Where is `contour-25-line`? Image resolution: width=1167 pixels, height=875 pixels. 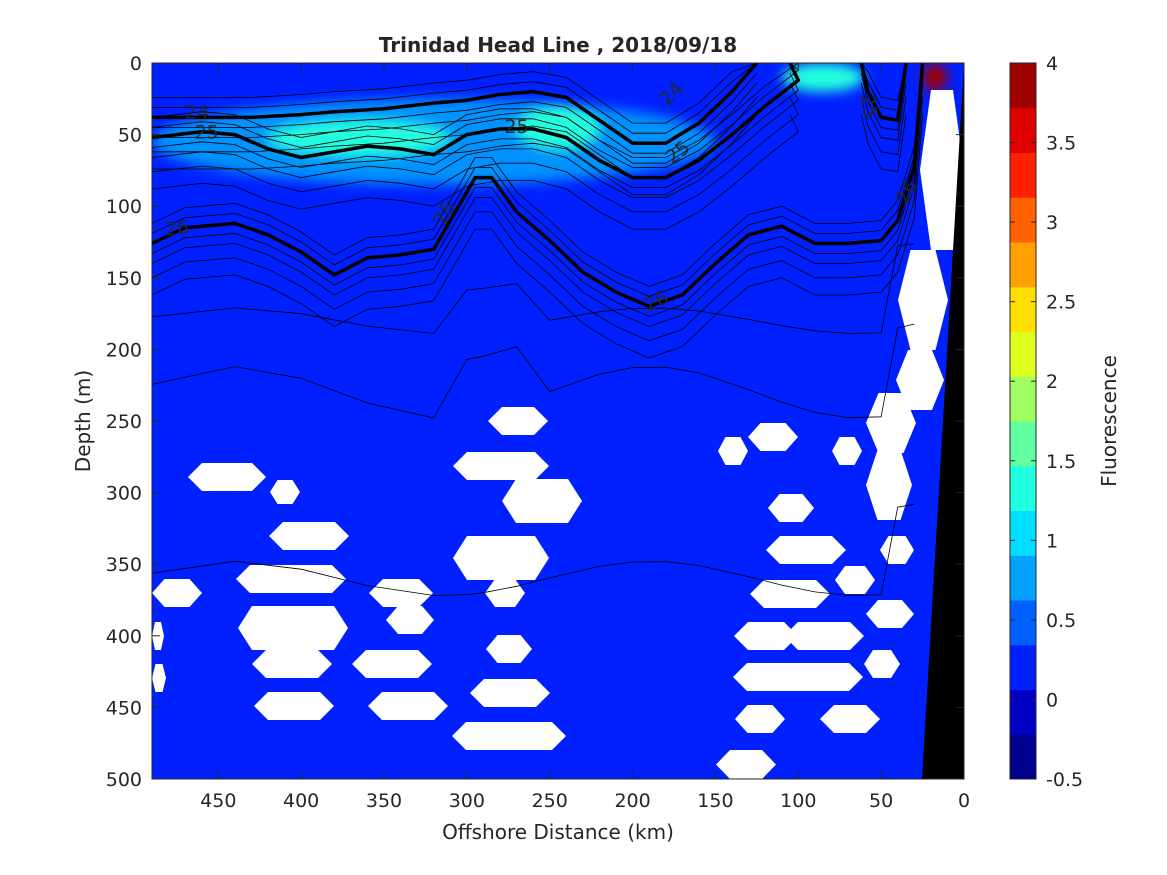
contour-25-line is located at coordinates (476, 121).